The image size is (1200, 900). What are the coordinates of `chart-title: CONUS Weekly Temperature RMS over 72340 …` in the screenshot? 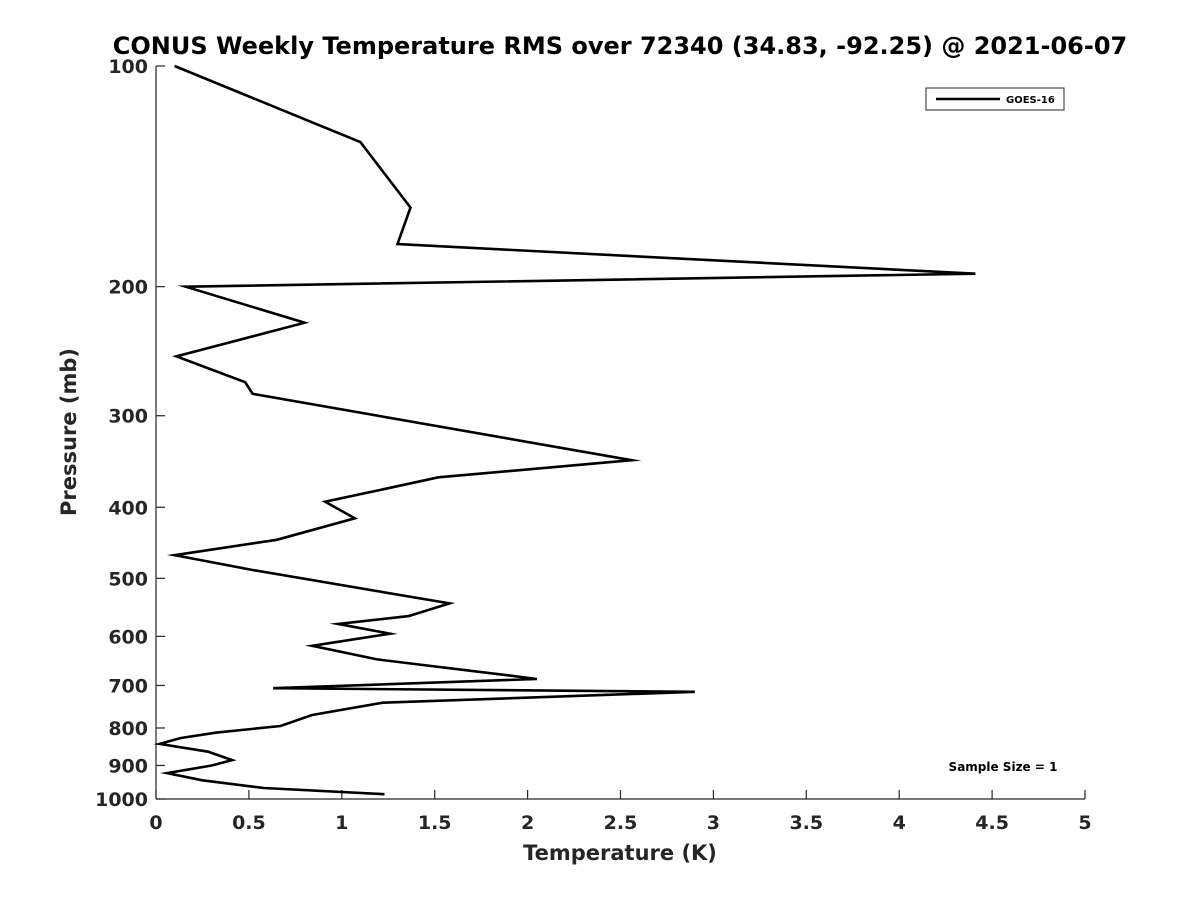 It's located at (620, 46).